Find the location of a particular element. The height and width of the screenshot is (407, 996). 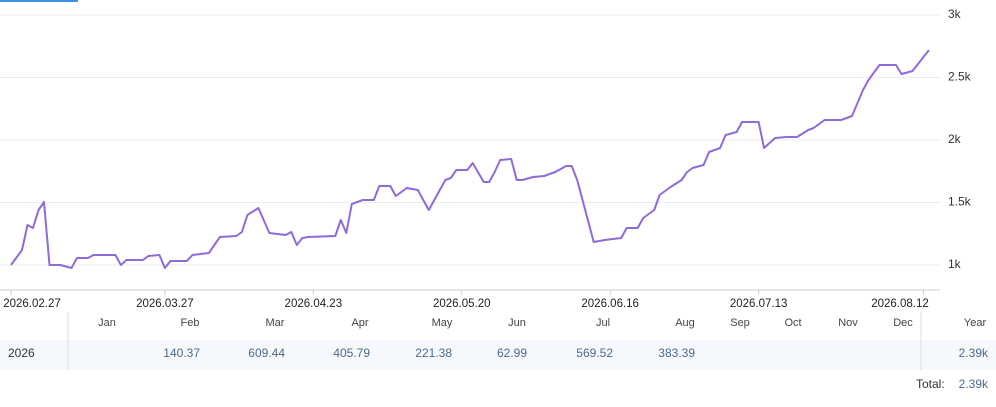

cell-value: 62.99 is located at coordinates (512, 353).